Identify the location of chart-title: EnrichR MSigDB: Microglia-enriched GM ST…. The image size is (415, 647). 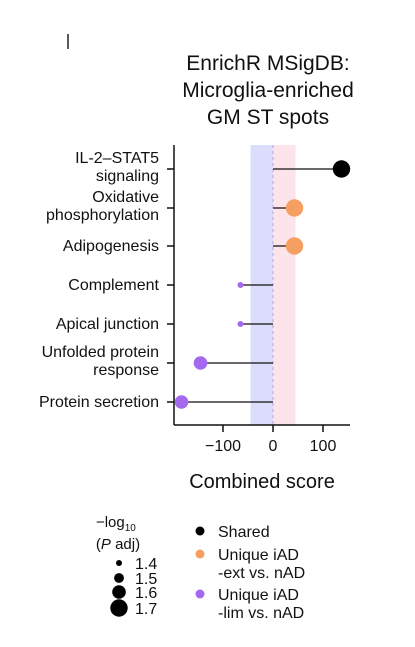
(268, 90).